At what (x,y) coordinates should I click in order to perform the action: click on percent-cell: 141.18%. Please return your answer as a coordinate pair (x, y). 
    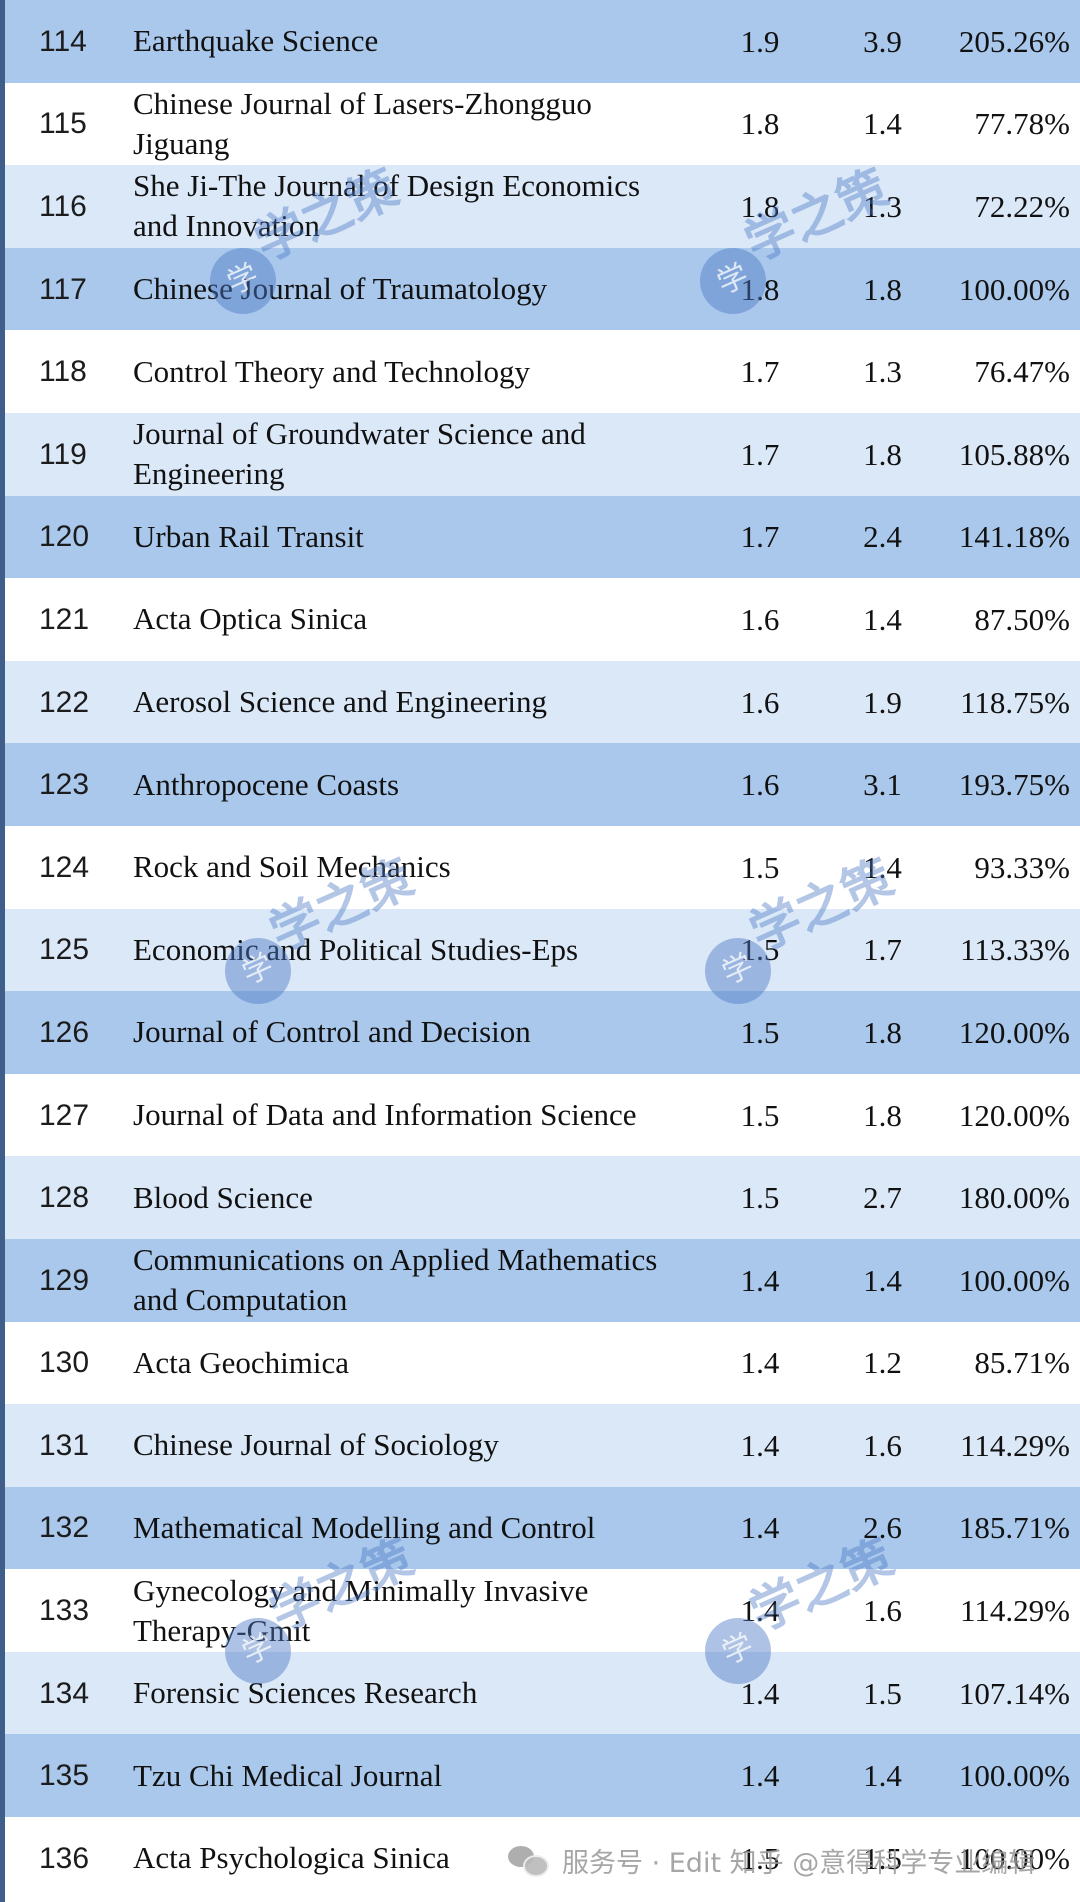
    Looking at the image, I should click on (1014, 537).